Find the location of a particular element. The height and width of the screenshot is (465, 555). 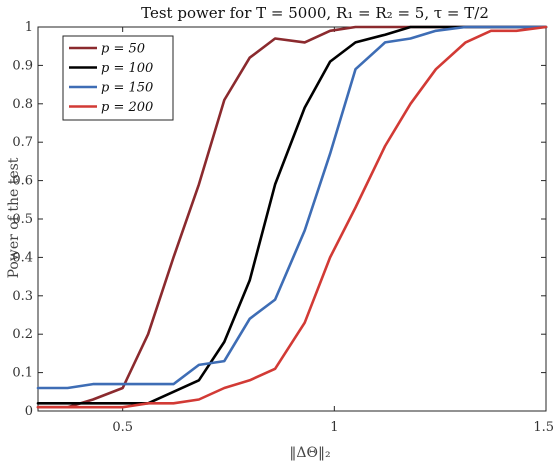

y-tick-label: 1 is located at coordinates (29, 27).